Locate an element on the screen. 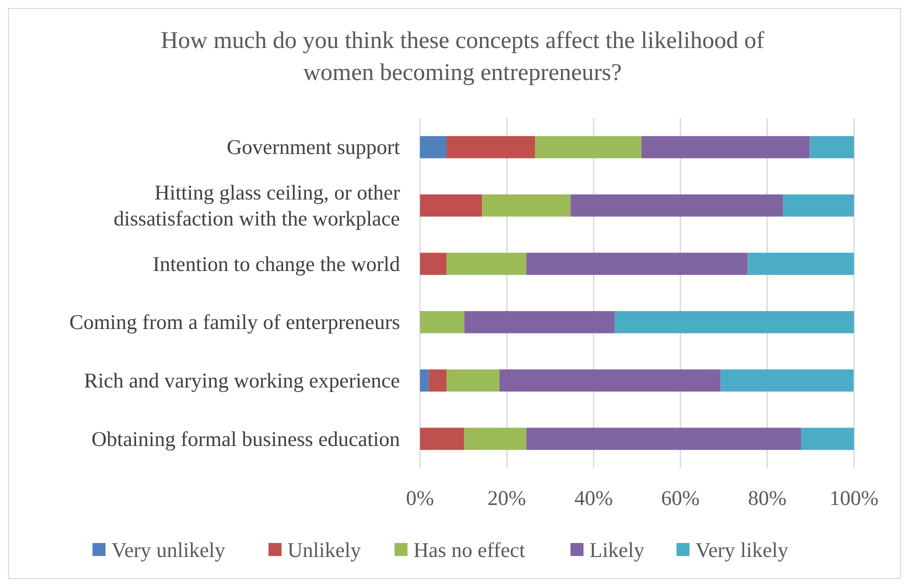  legend-label: Very unlikely is located at coordinates (169, 550).